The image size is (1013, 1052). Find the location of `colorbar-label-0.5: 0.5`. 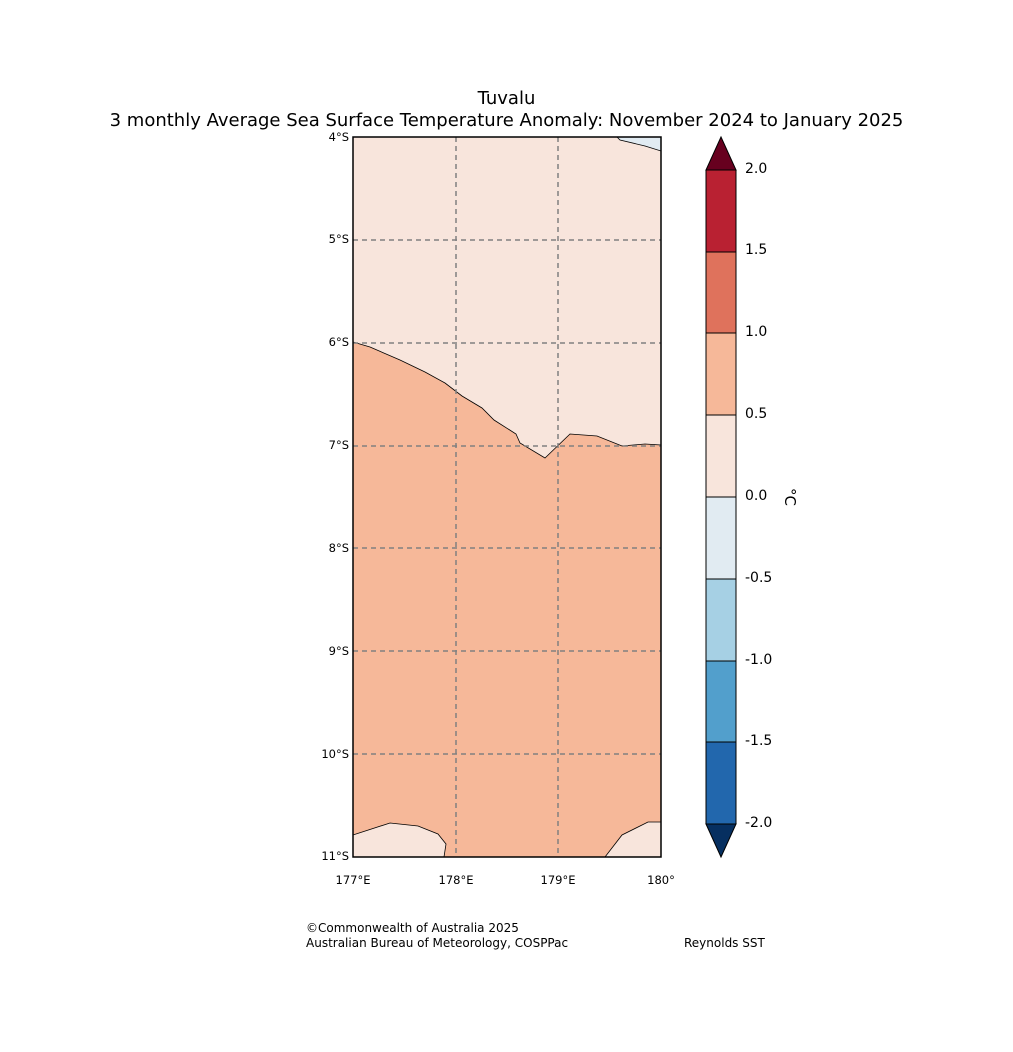

colorbar-label-0.5: 0.5 is located at coordinates (756, 414).